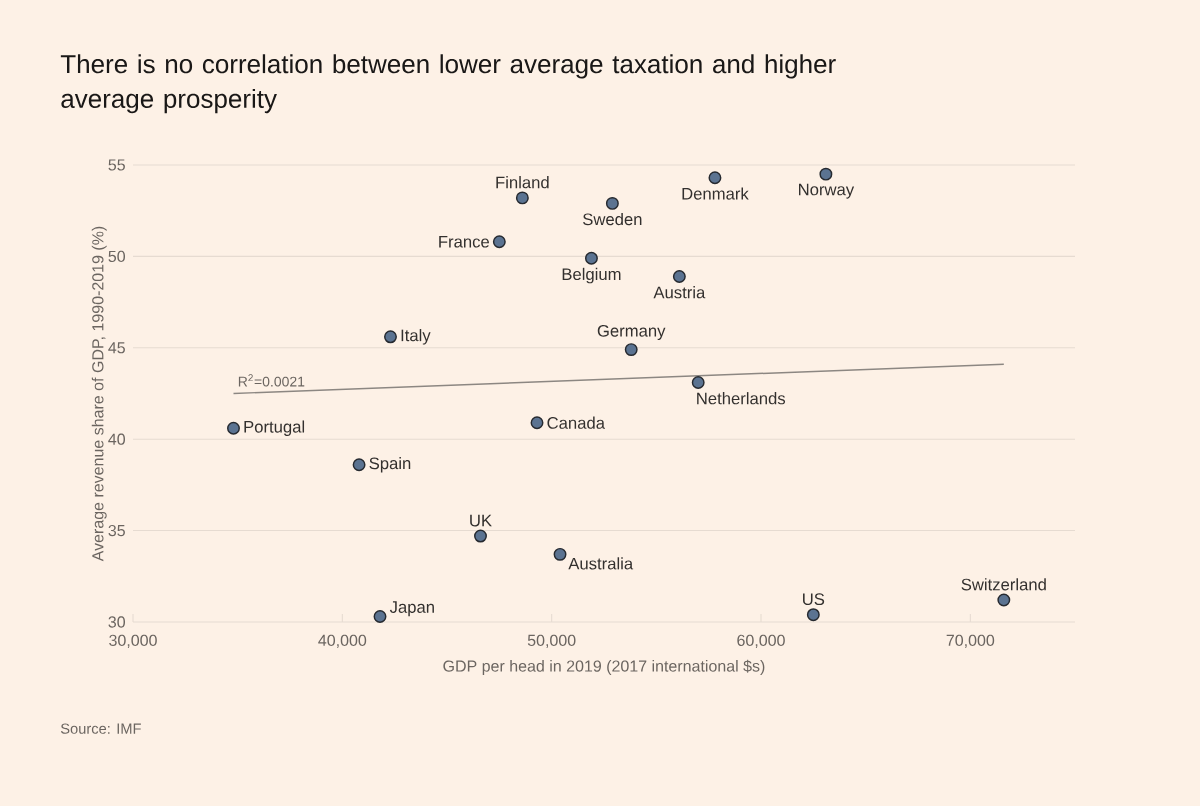 This screenshot has width=1200, height=806. I want to click on y-tick-label: 55, so click(116, 165).